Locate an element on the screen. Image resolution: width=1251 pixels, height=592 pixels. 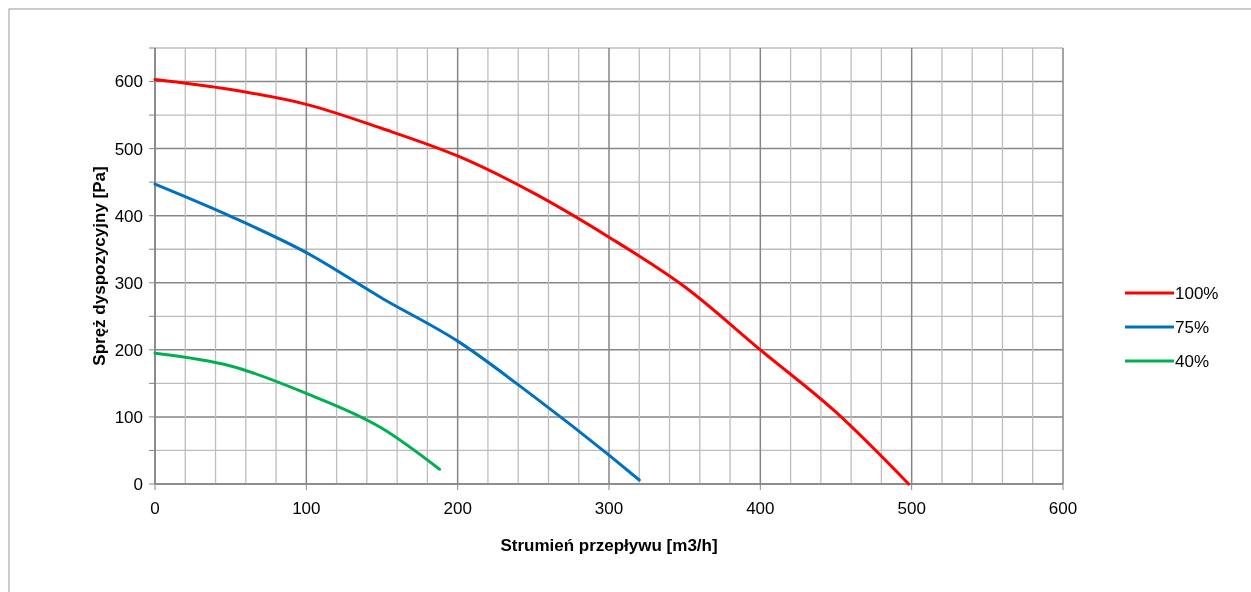
y-tick-label: 300 is located at coordinates (128, 283).